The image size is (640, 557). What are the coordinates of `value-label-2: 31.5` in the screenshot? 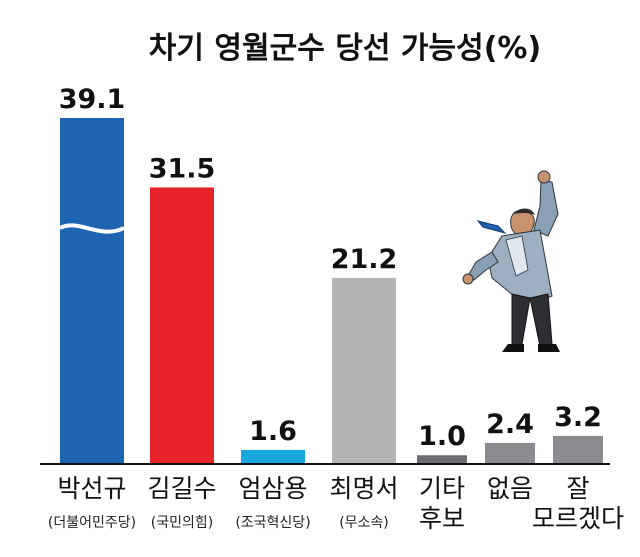 It's located at (182, 168).